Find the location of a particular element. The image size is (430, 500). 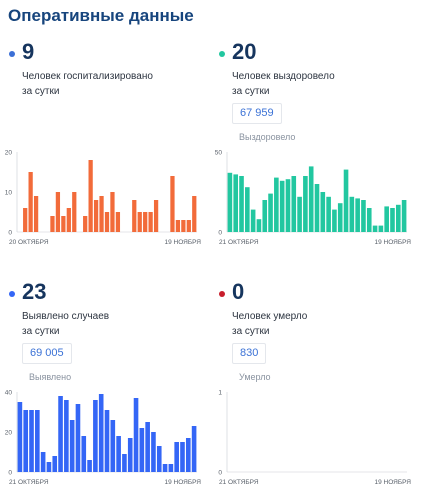

detected-total-badge: 69 005 is located at coordinates (47, 353).